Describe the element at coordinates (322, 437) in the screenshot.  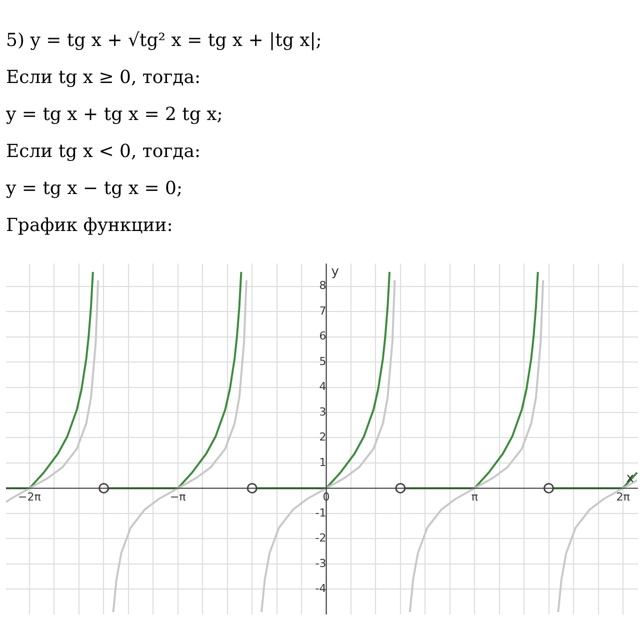
I see `y-tick-label: 2` at that location.